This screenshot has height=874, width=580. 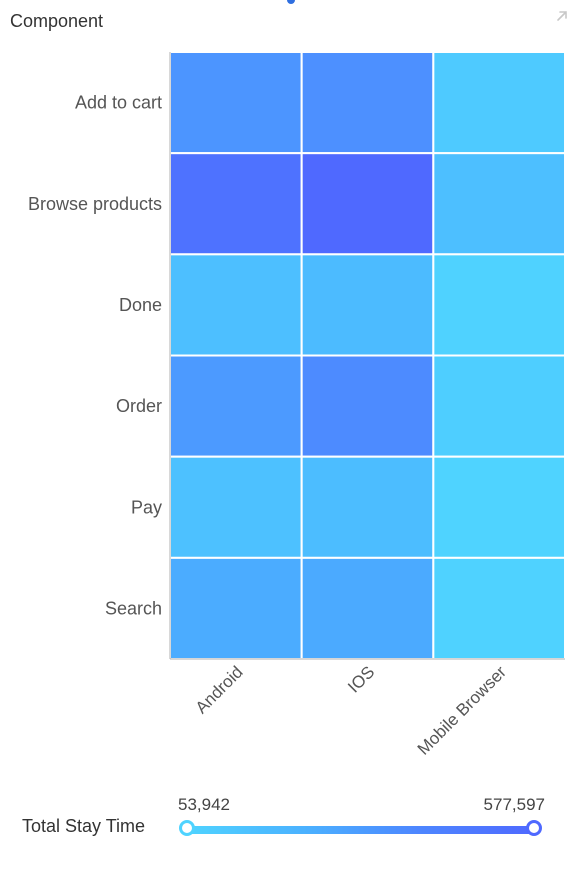 I want to click on carousel-indicator-dot, so click(x=291, y=2).